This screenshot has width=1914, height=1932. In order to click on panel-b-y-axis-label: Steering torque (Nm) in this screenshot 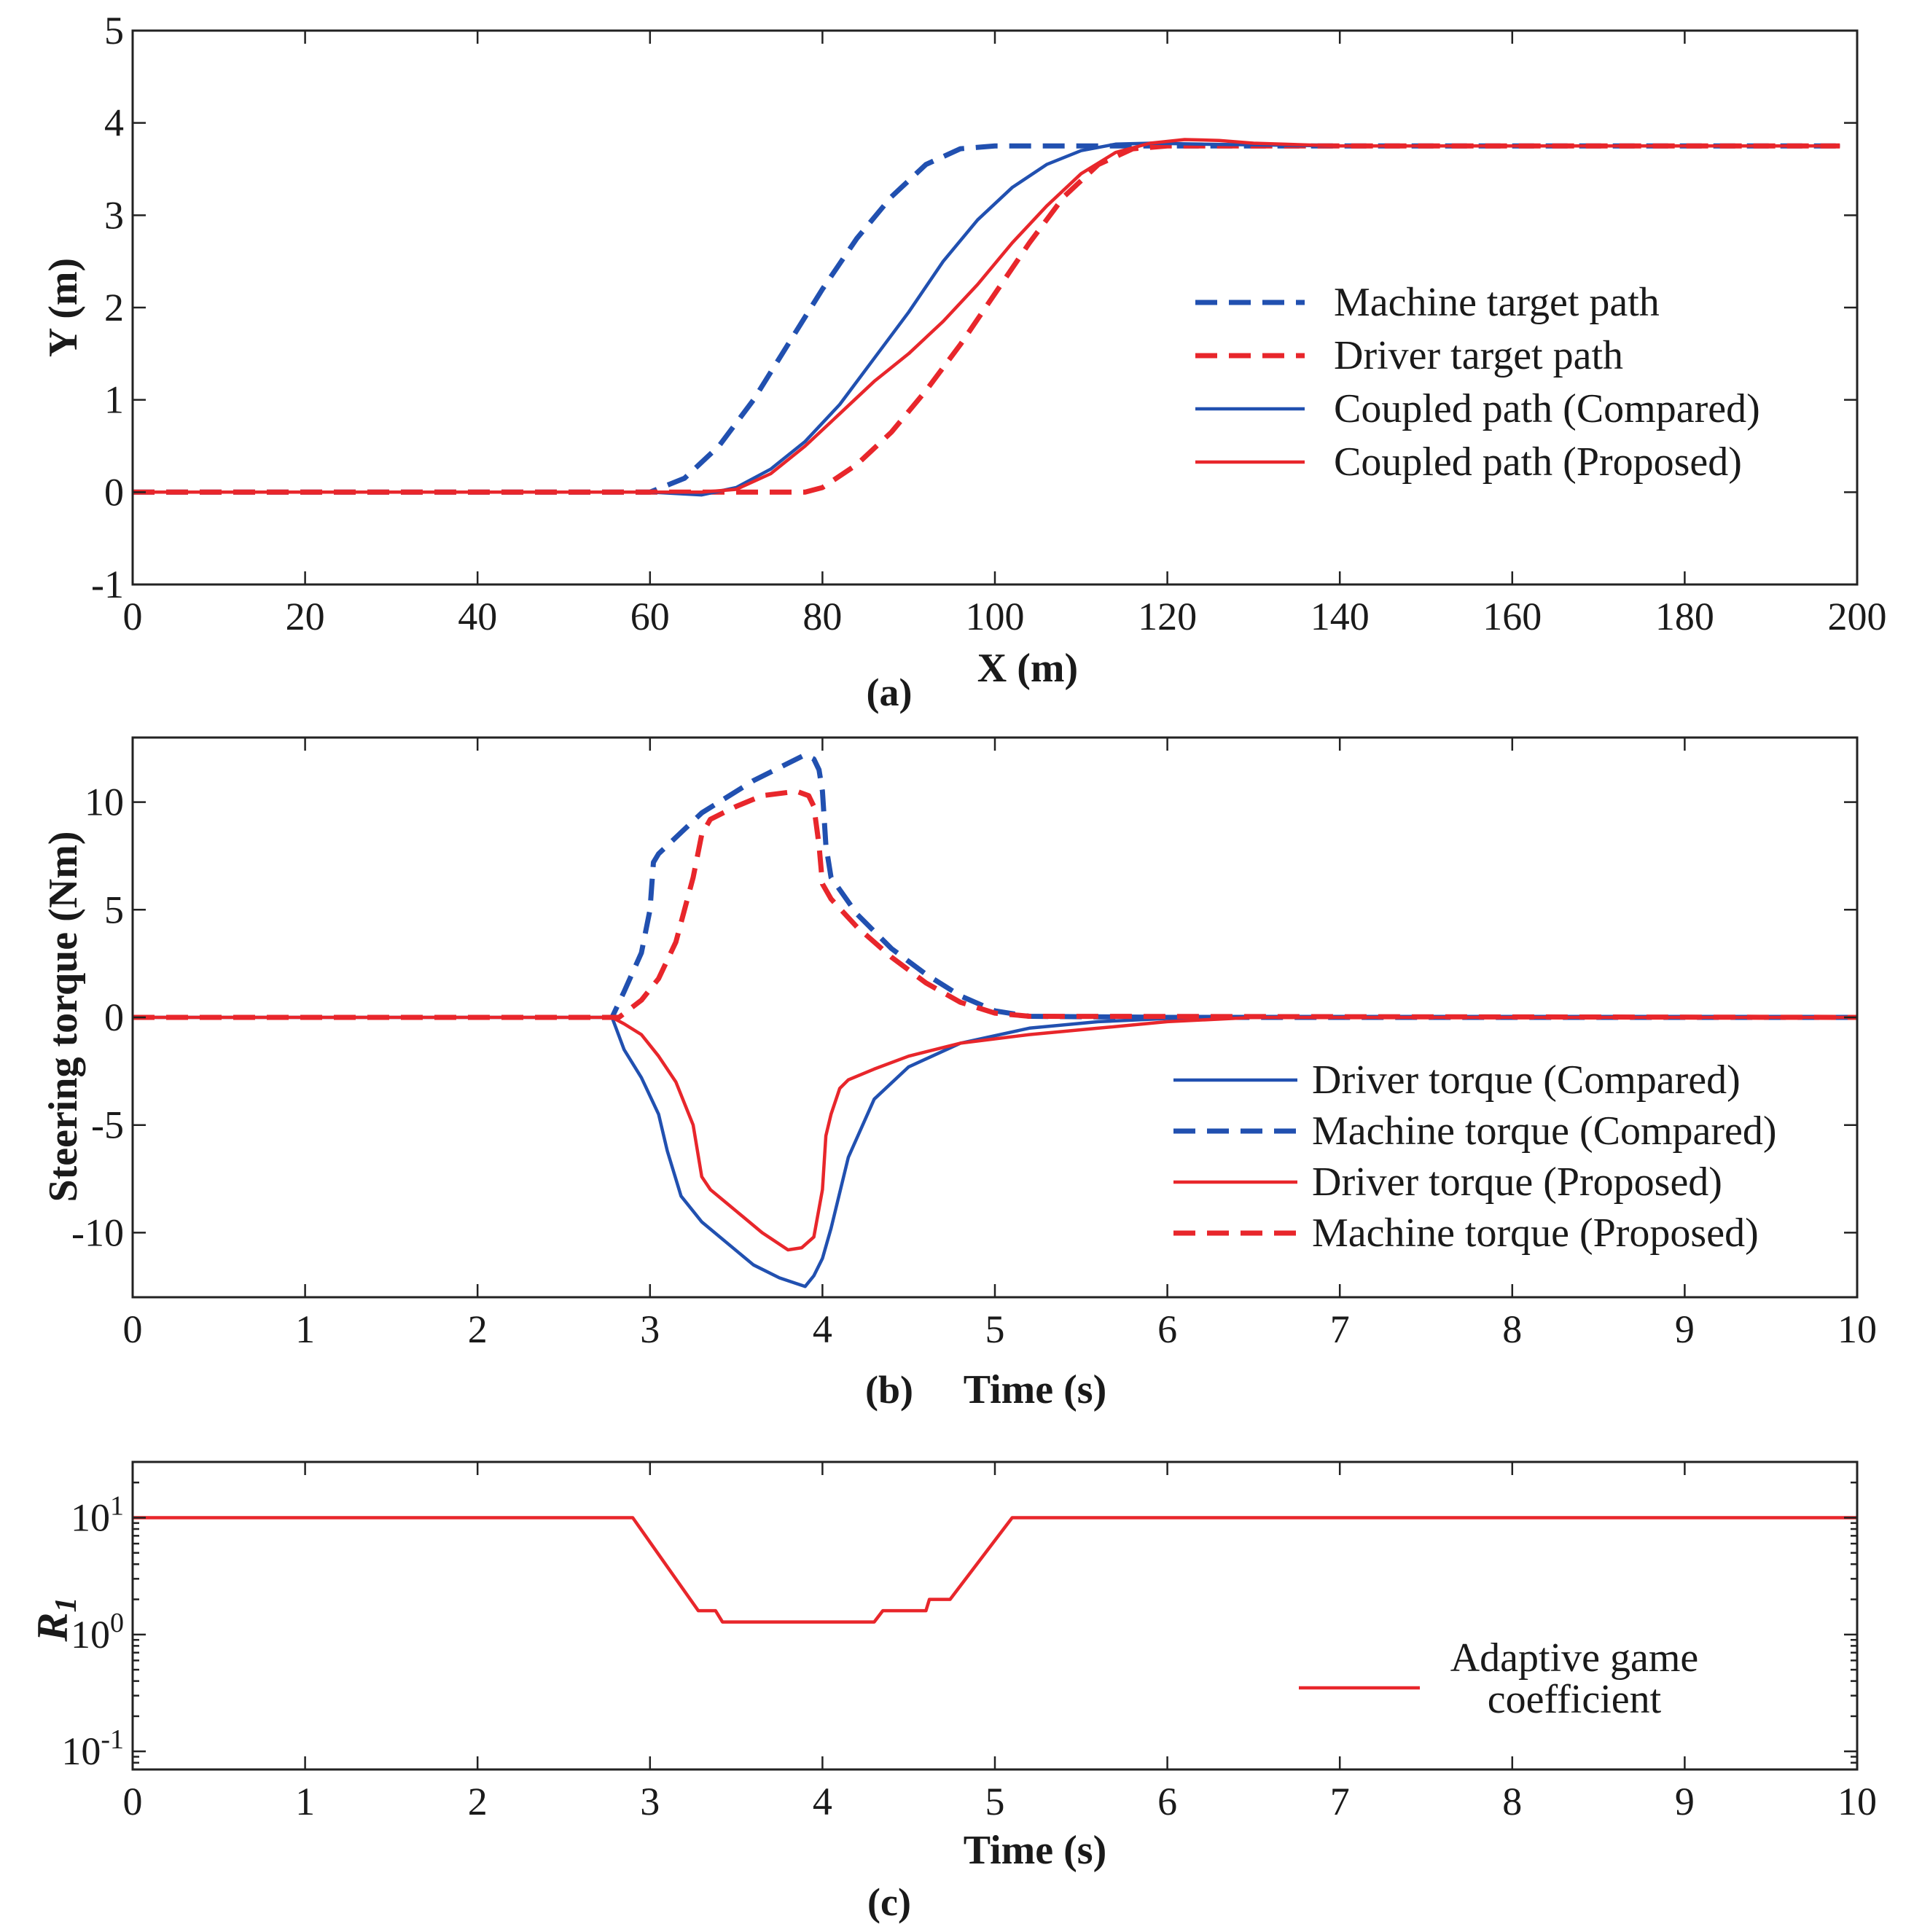, I will do `click(64, 1016)`.